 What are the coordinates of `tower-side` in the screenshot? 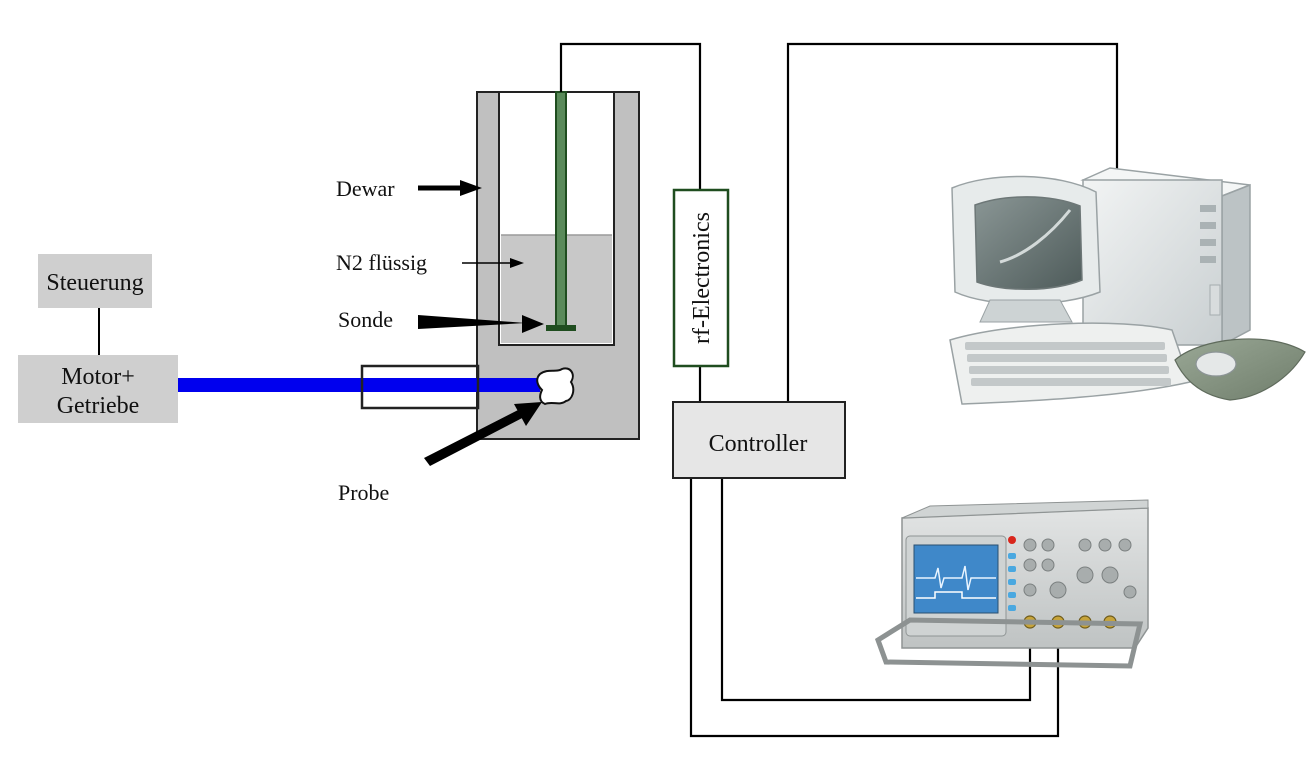 It's located at (1236, 265).